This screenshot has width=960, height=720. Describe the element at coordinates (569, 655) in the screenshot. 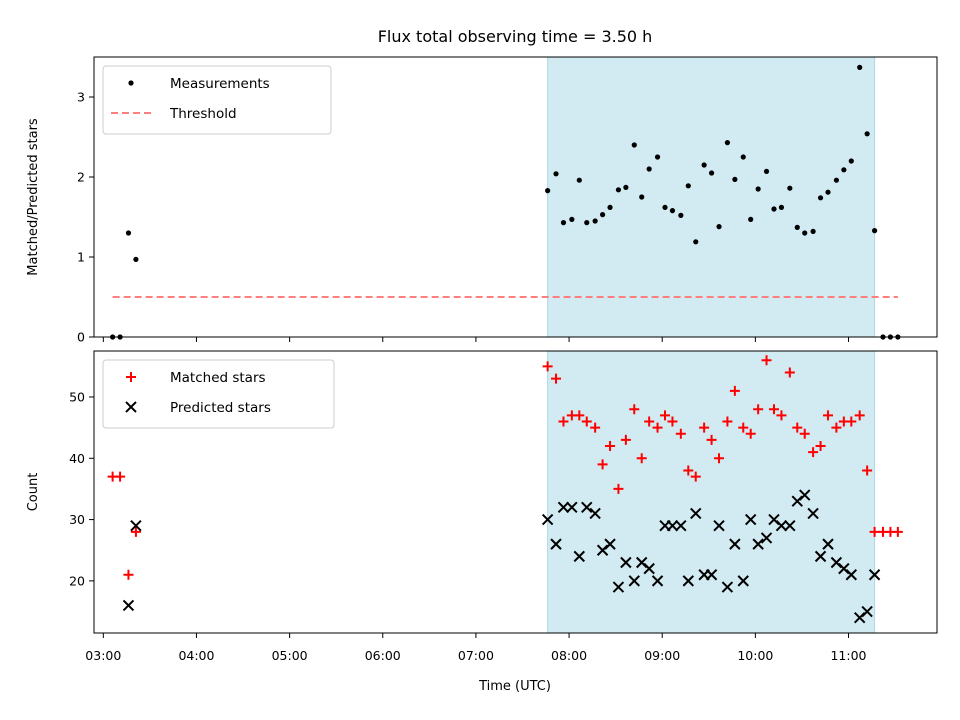

I see `x-tick-label: 08:00` at that location.